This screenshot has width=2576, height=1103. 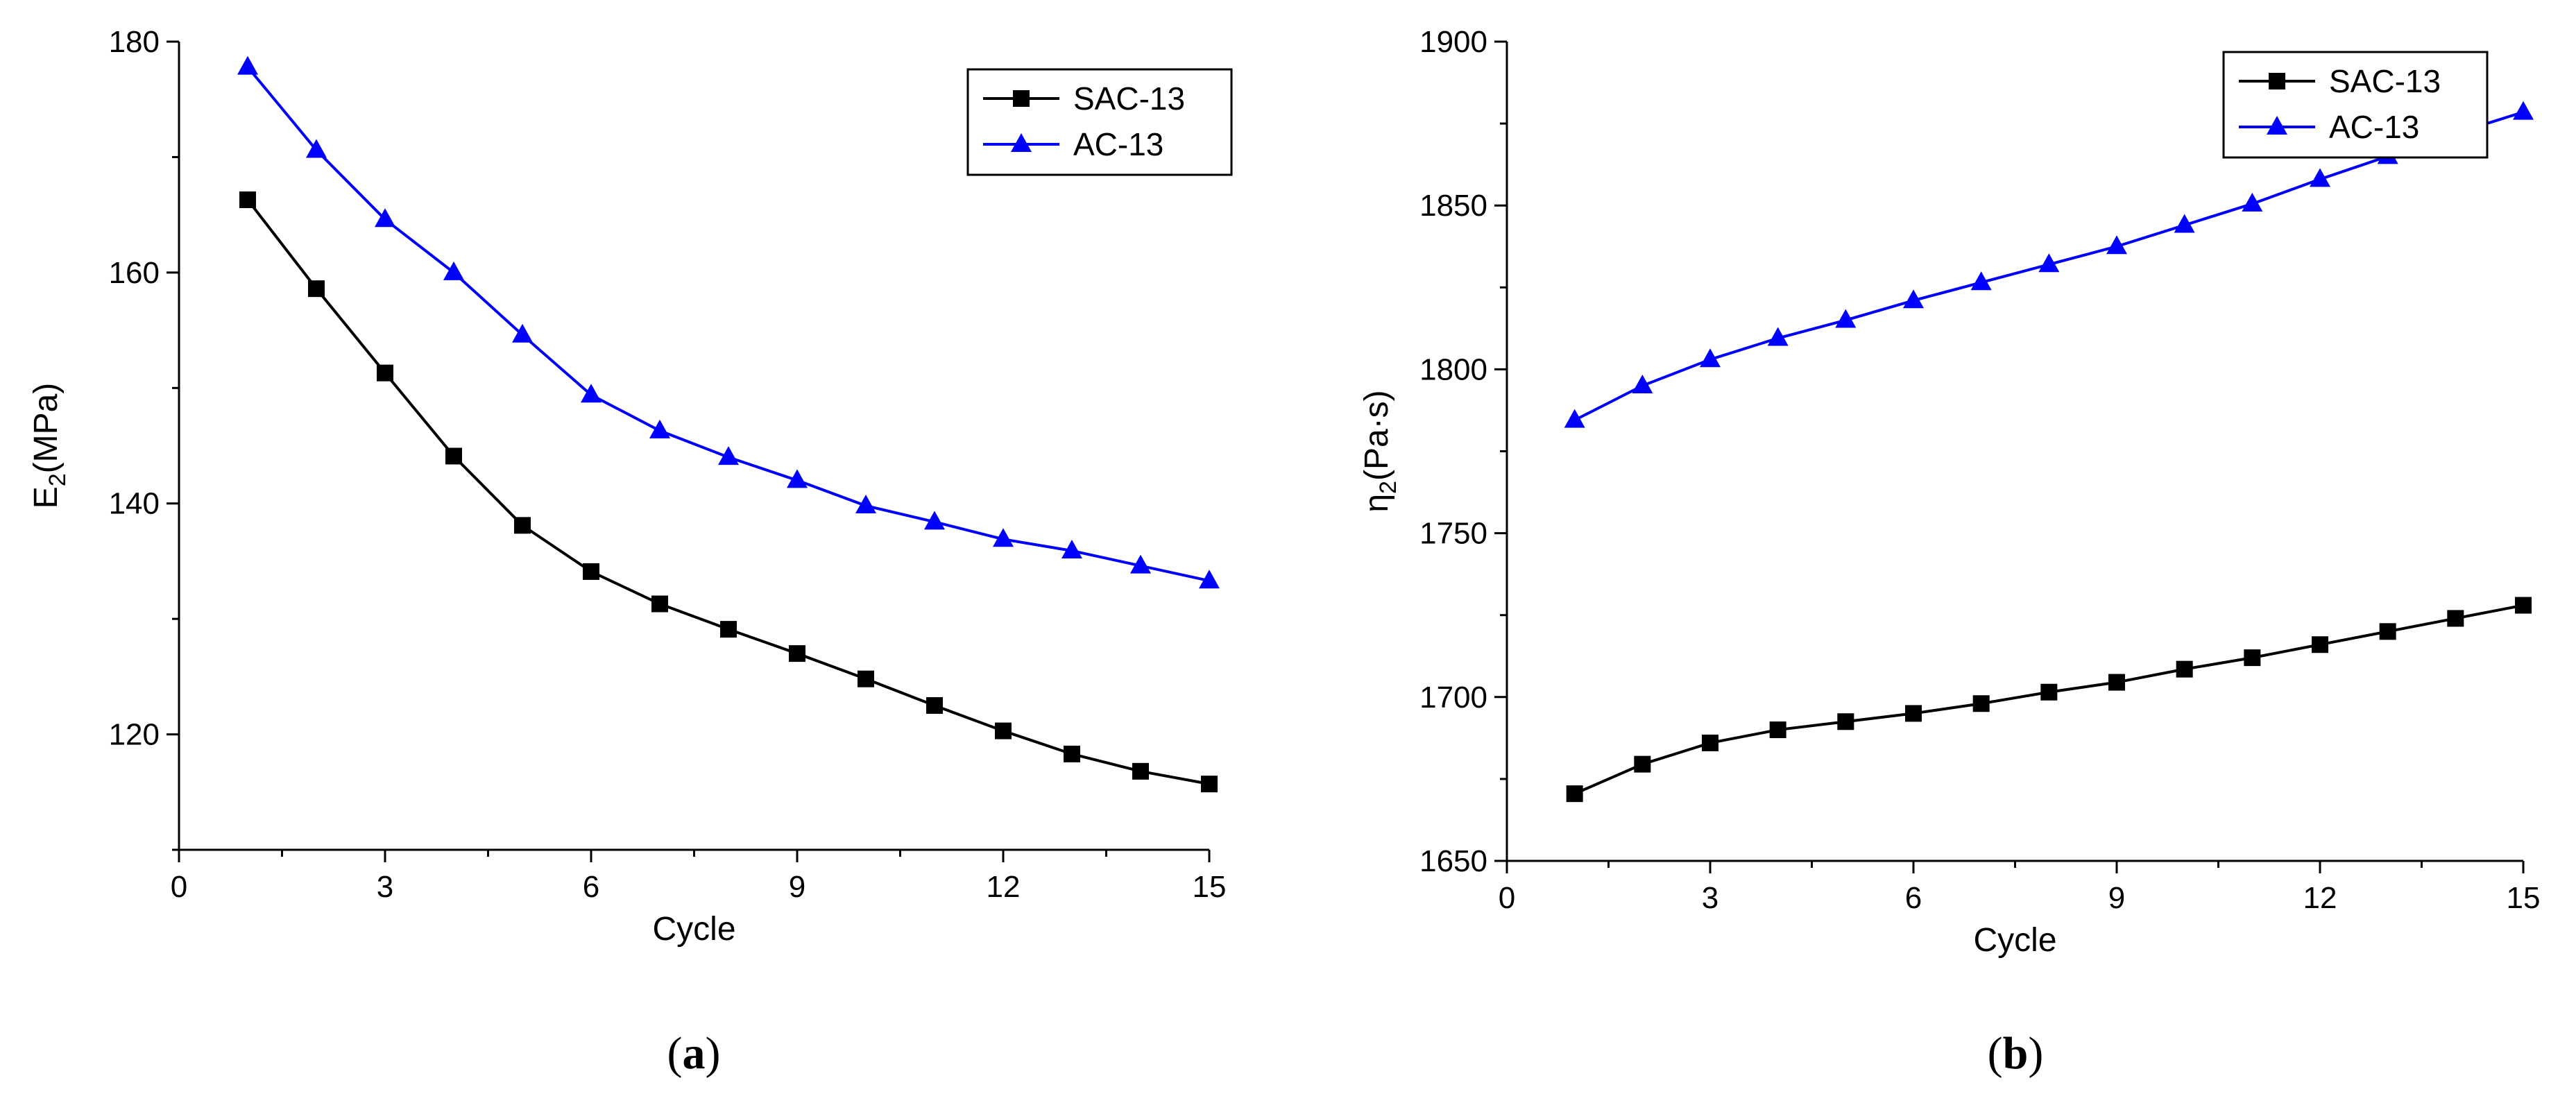 I want to click on y-tick-label: 1800, so click(x=1453, y=369).